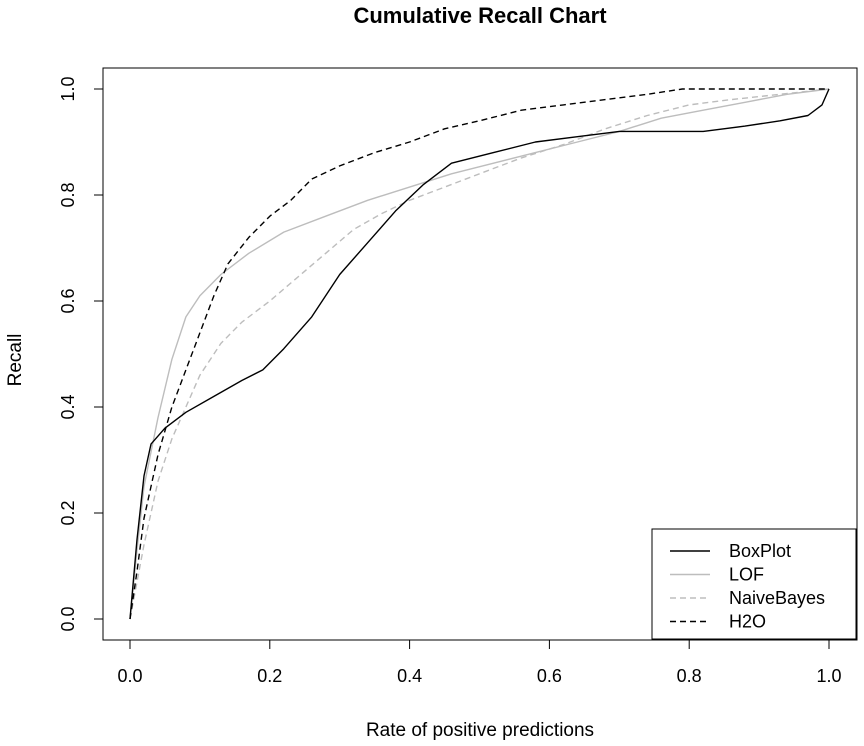  I want to click on y-tick-label: 0.2, so click(68, 512).